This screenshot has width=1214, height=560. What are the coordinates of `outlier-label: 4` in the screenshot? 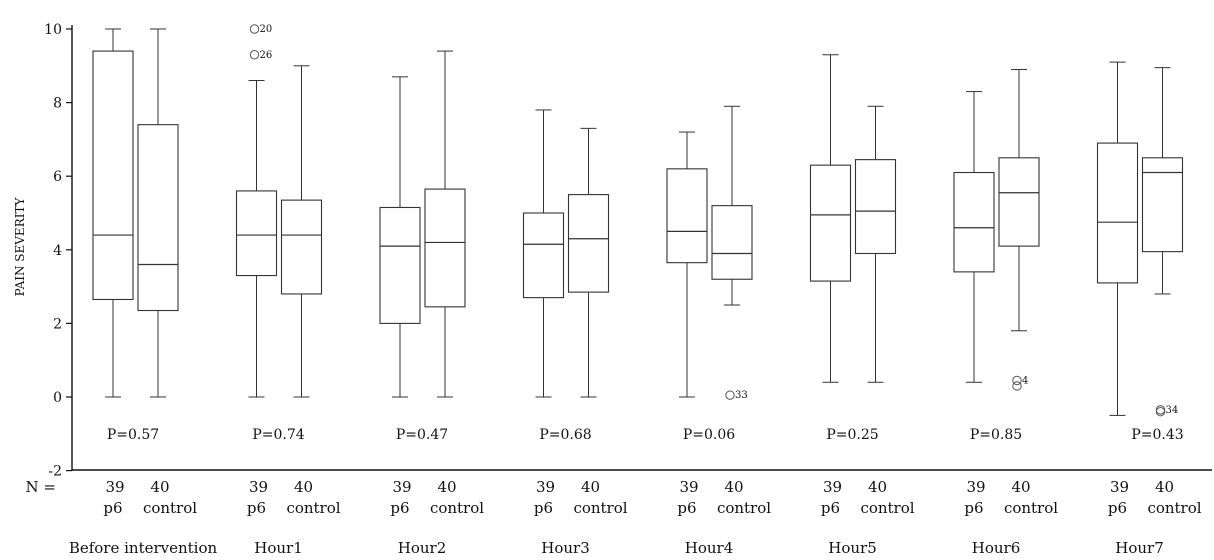 It's located at (1025, 380).